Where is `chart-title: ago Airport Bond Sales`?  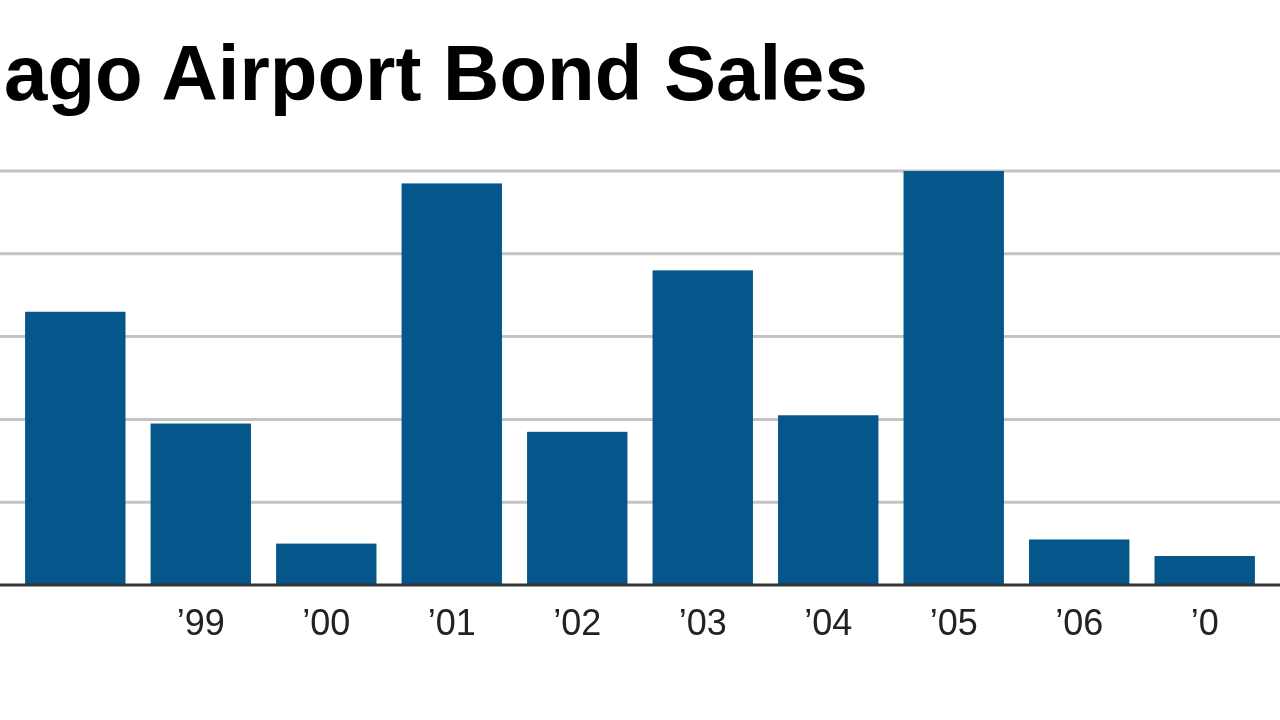
chart-title: ago Airport Bond Sales is located at coordinates (436, 73).